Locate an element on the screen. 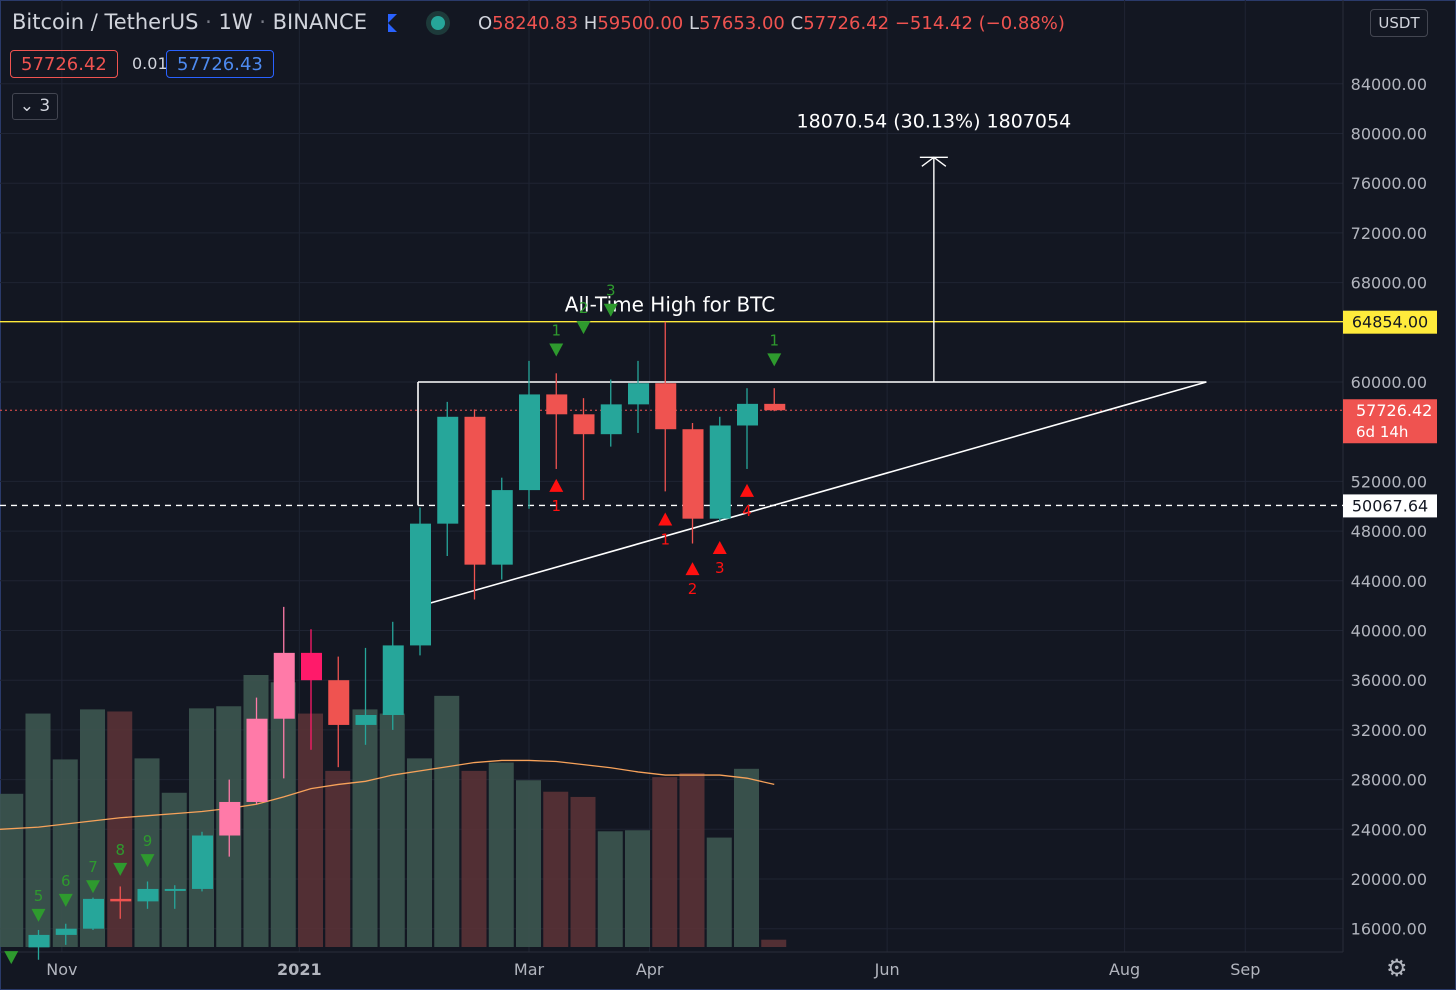 The height and width of the screenshot is (990, 1456). td-mark: 4 is located at coordinates (747, 501).